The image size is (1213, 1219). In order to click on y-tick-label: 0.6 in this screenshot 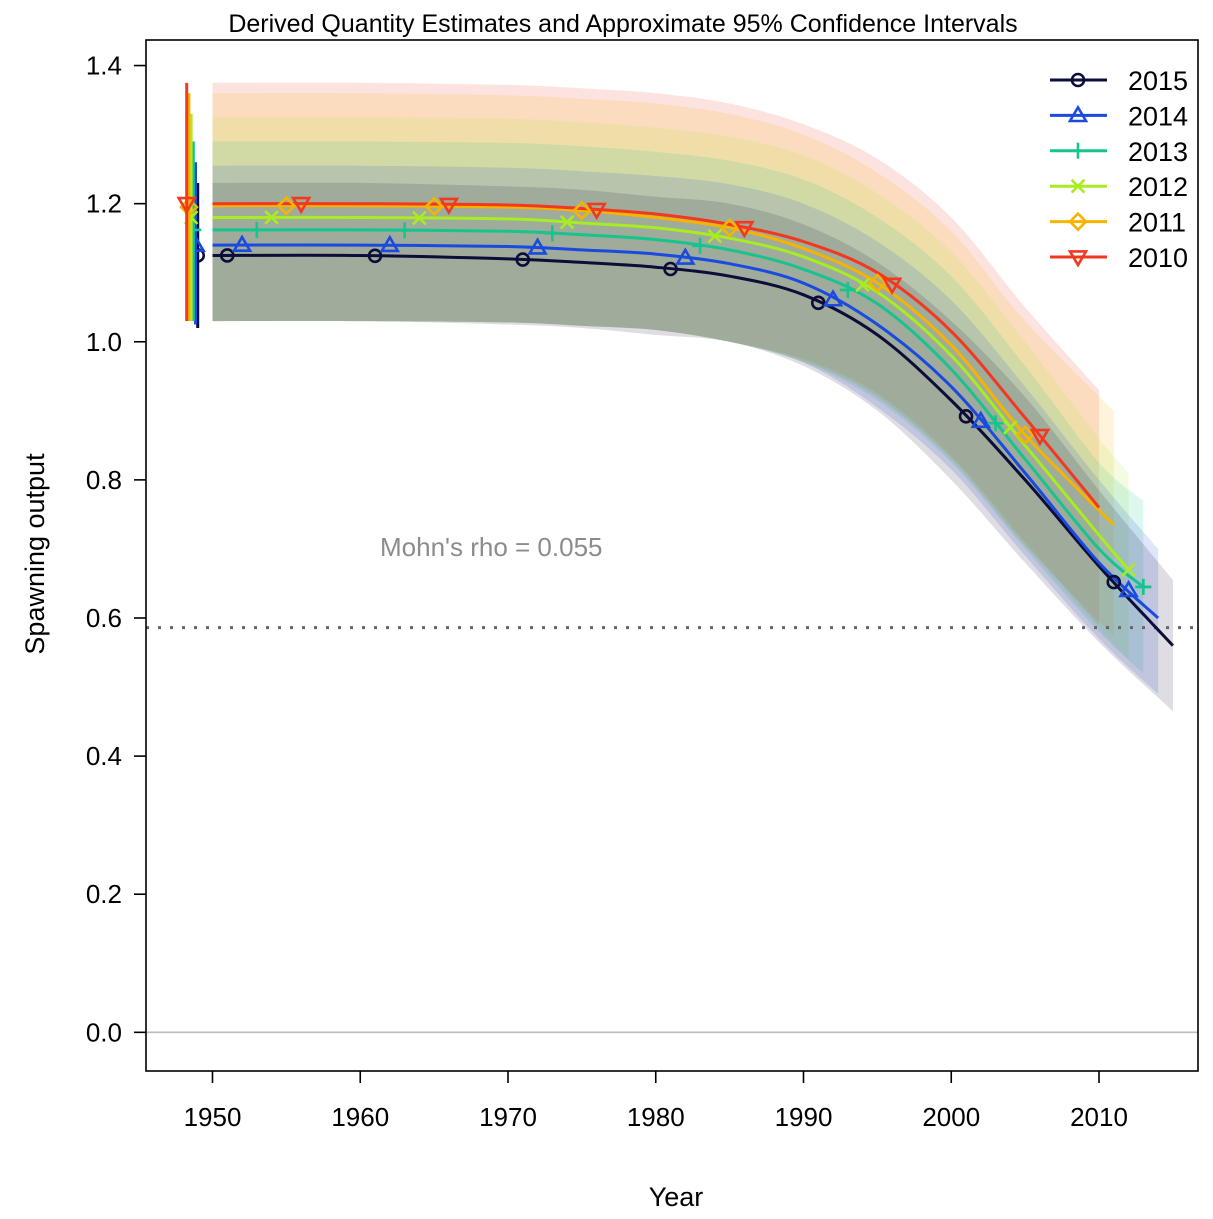, I will do `click(104, 618)`.